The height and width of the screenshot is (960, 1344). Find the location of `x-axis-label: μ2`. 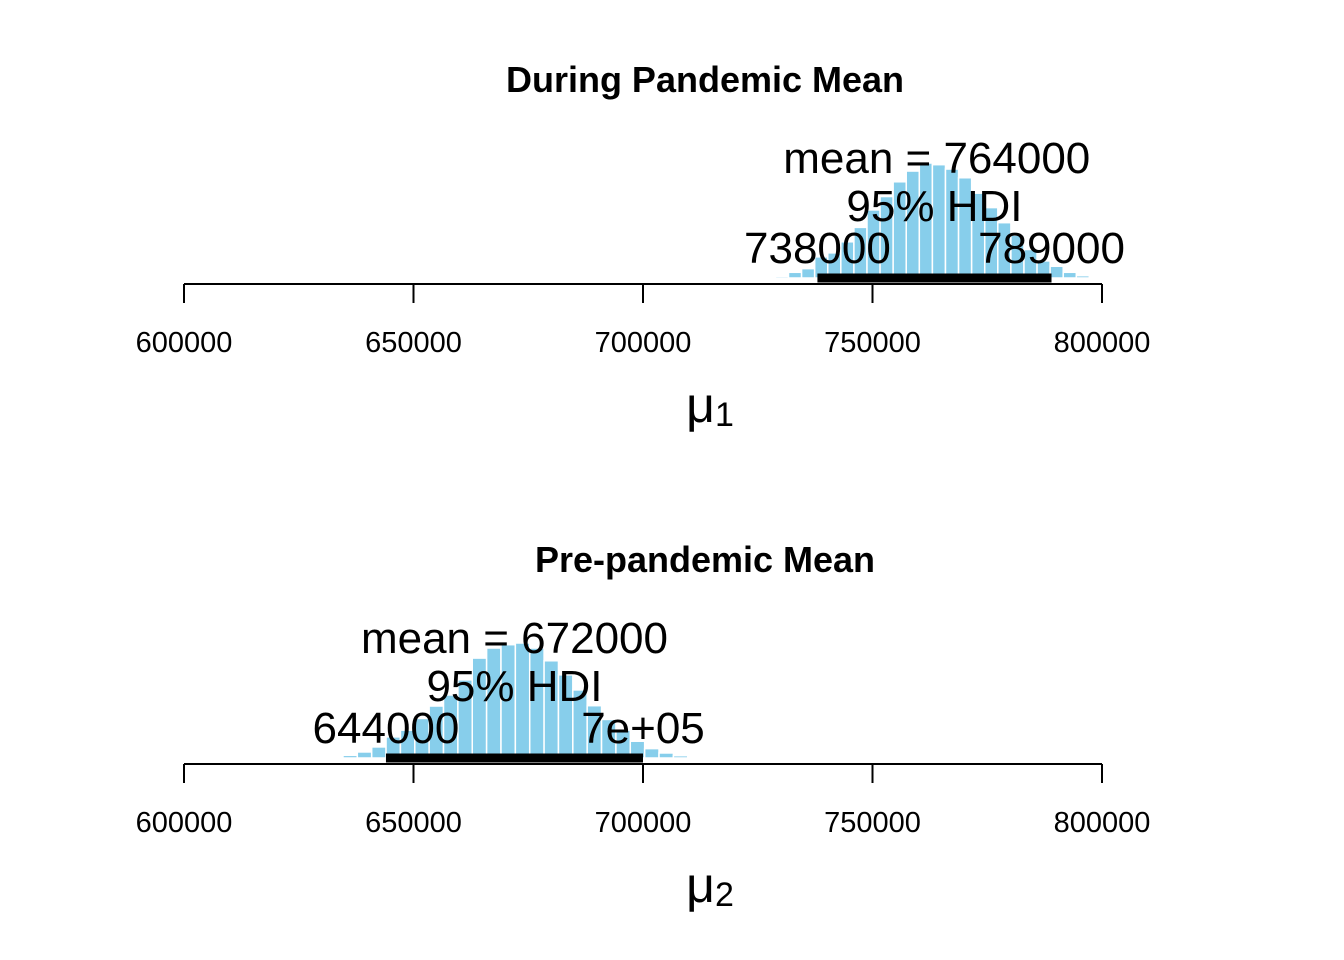

x-axis-label: μ2 is located at coordinates (710, 885).